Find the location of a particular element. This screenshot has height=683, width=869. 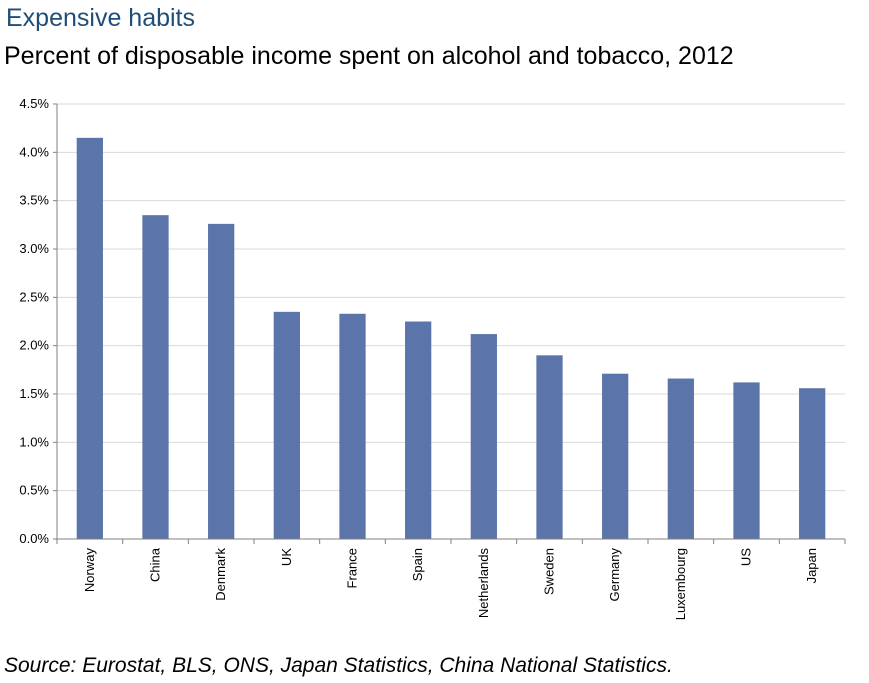

chart-title: Expensive habits is located at coordinates (101, 18).